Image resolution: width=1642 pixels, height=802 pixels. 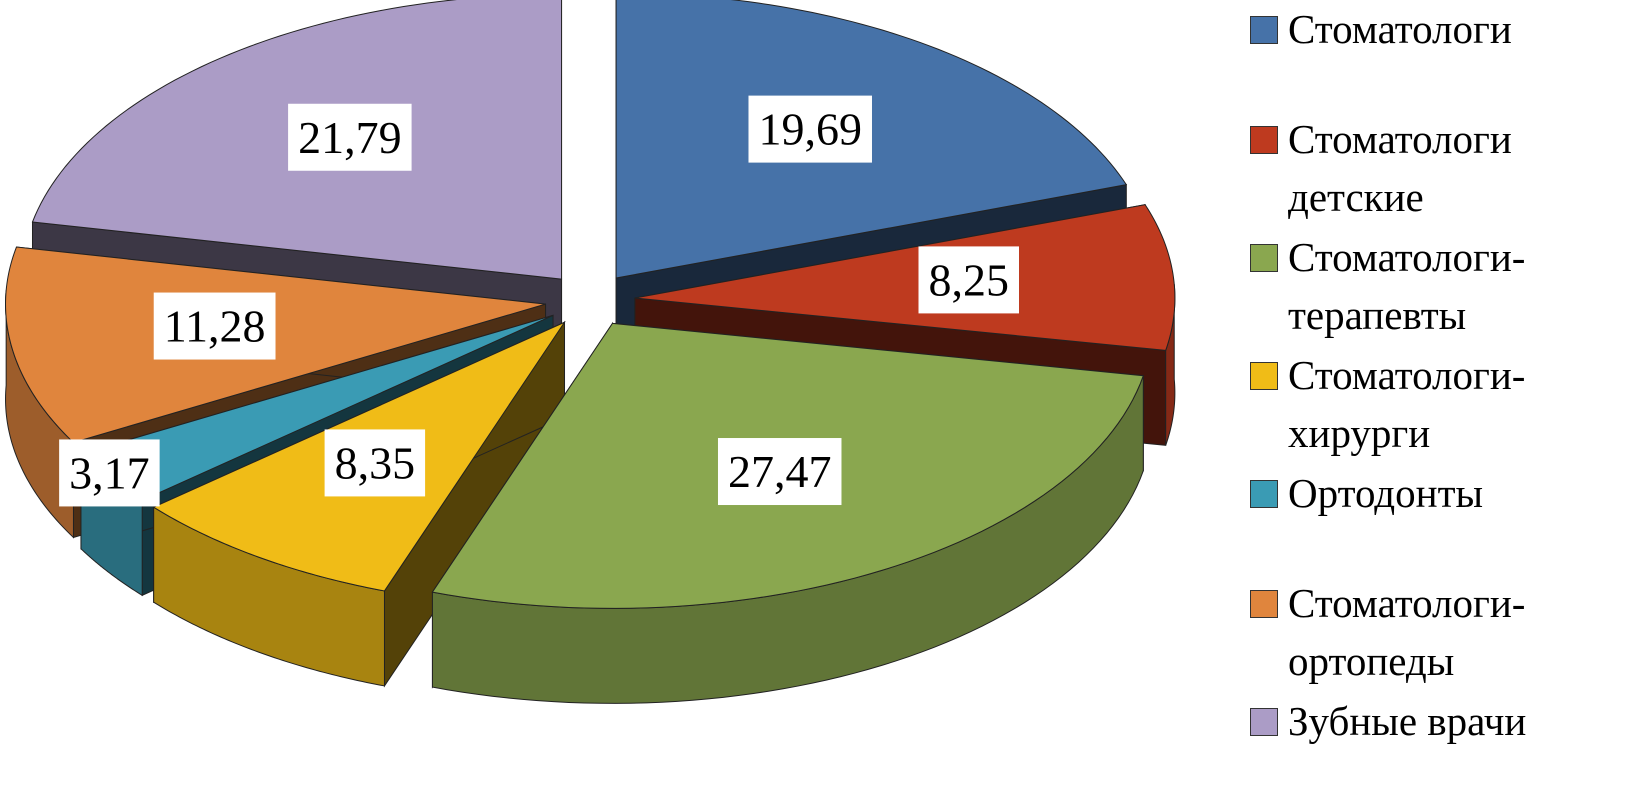 I want to click on legend-item: Стоматологи-терапевты, so click(x=1440, y=286).